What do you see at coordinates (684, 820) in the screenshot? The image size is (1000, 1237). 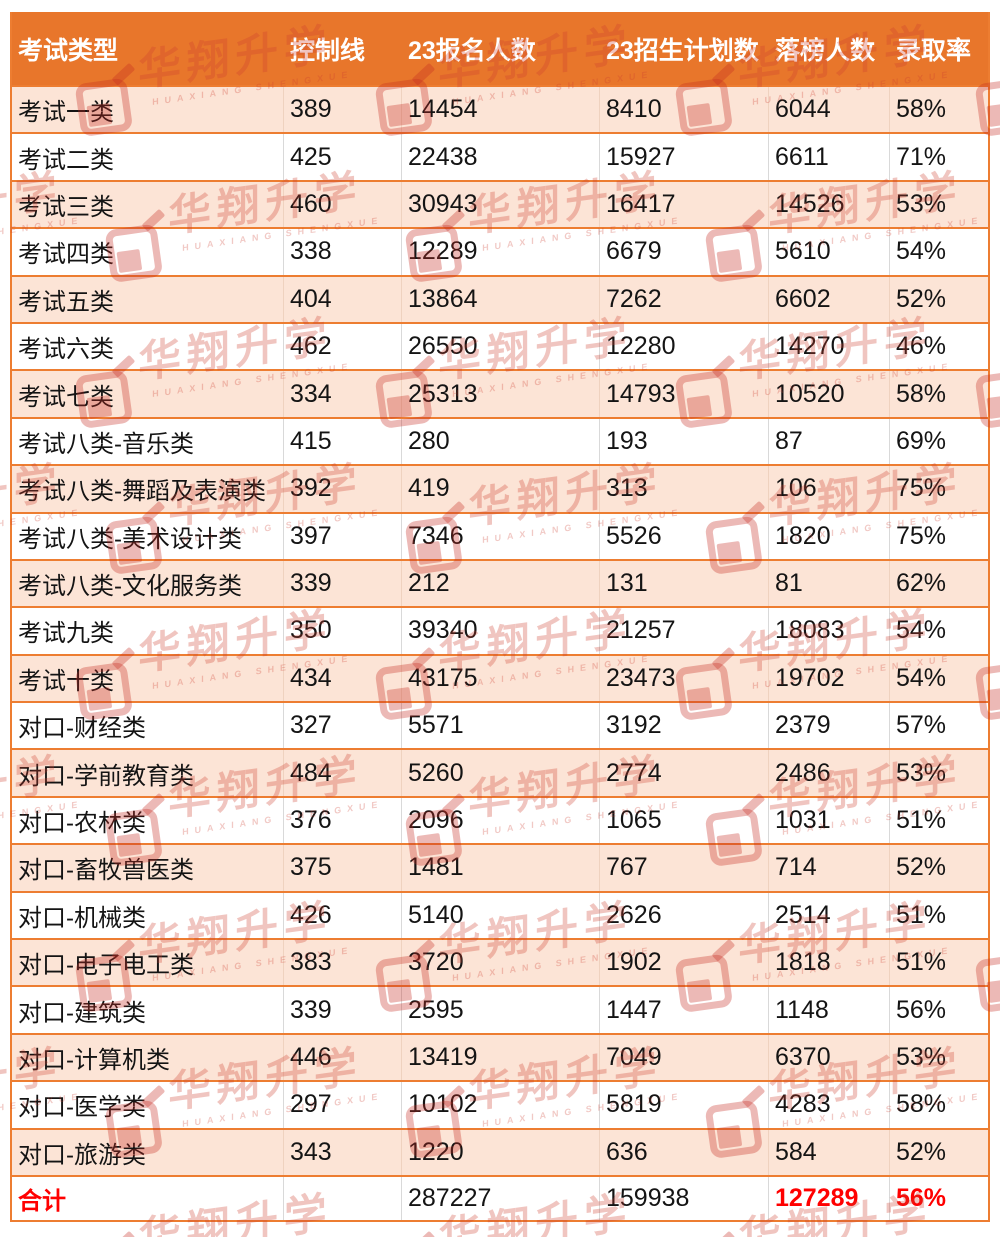 I see `cell-plan: 1065` at bounding box center [684, 820].